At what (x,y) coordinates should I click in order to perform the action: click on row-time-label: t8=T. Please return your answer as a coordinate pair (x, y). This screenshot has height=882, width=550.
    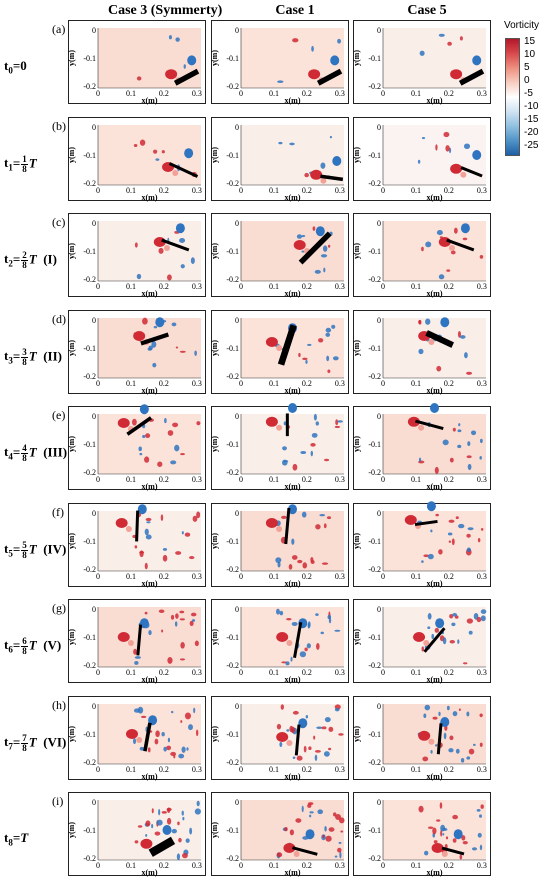
    Looking at the image, I should click on (16, 839).